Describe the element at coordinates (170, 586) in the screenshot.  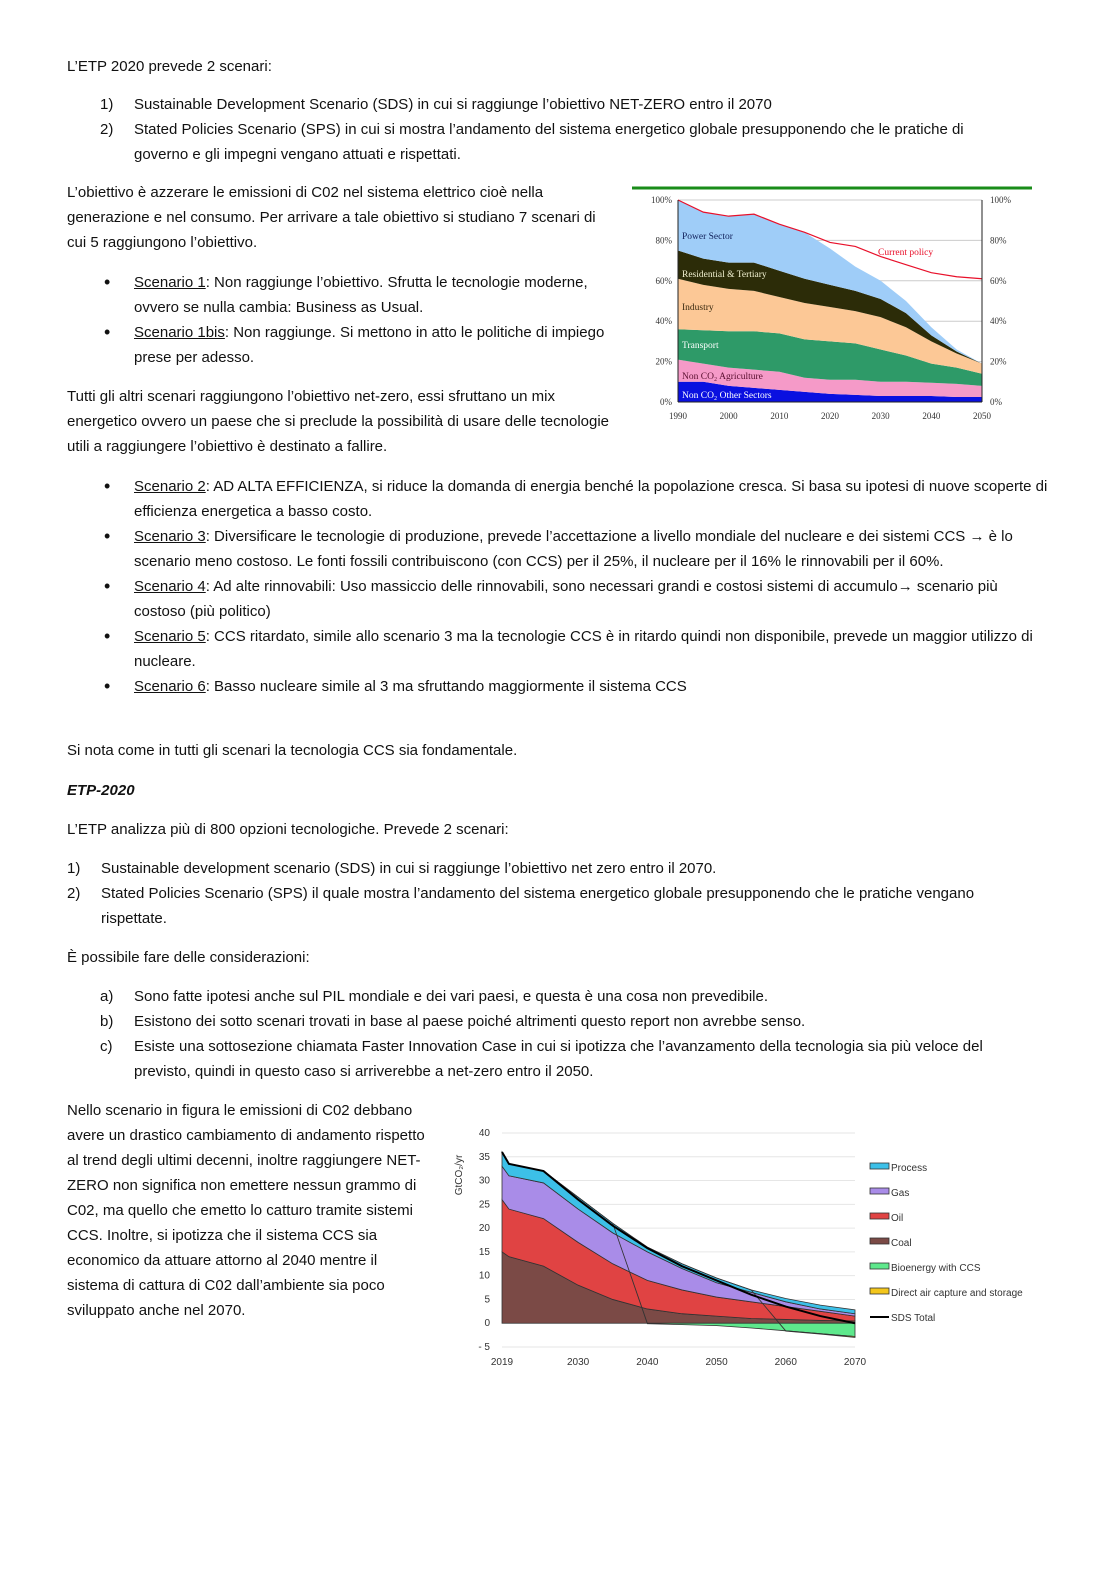
I see `scenario-label: Scenario 4` at that location.